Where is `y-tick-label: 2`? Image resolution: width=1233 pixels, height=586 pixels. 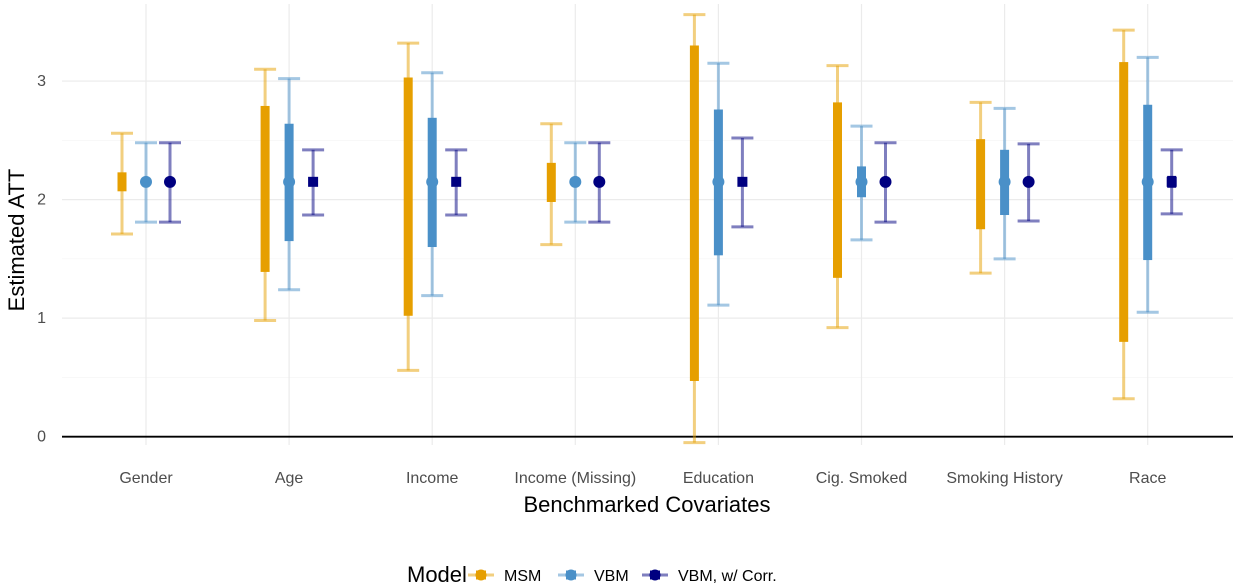
y-tick-label: 2 is located at coordinates (41, 200).